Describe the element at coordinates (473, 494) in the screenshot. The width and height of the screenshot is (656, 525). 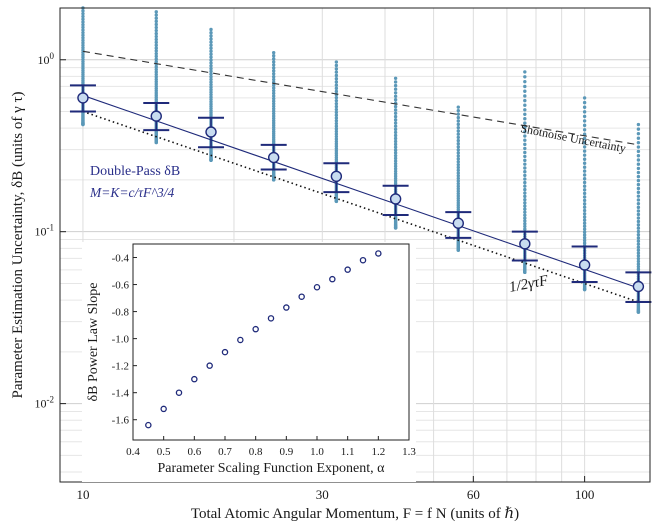
I see `x-tick-label: 60` at that location.